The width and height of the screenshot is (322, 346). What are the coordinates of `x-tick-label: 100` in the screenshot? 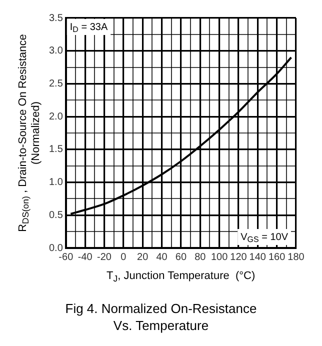 It's located at (219, 257).